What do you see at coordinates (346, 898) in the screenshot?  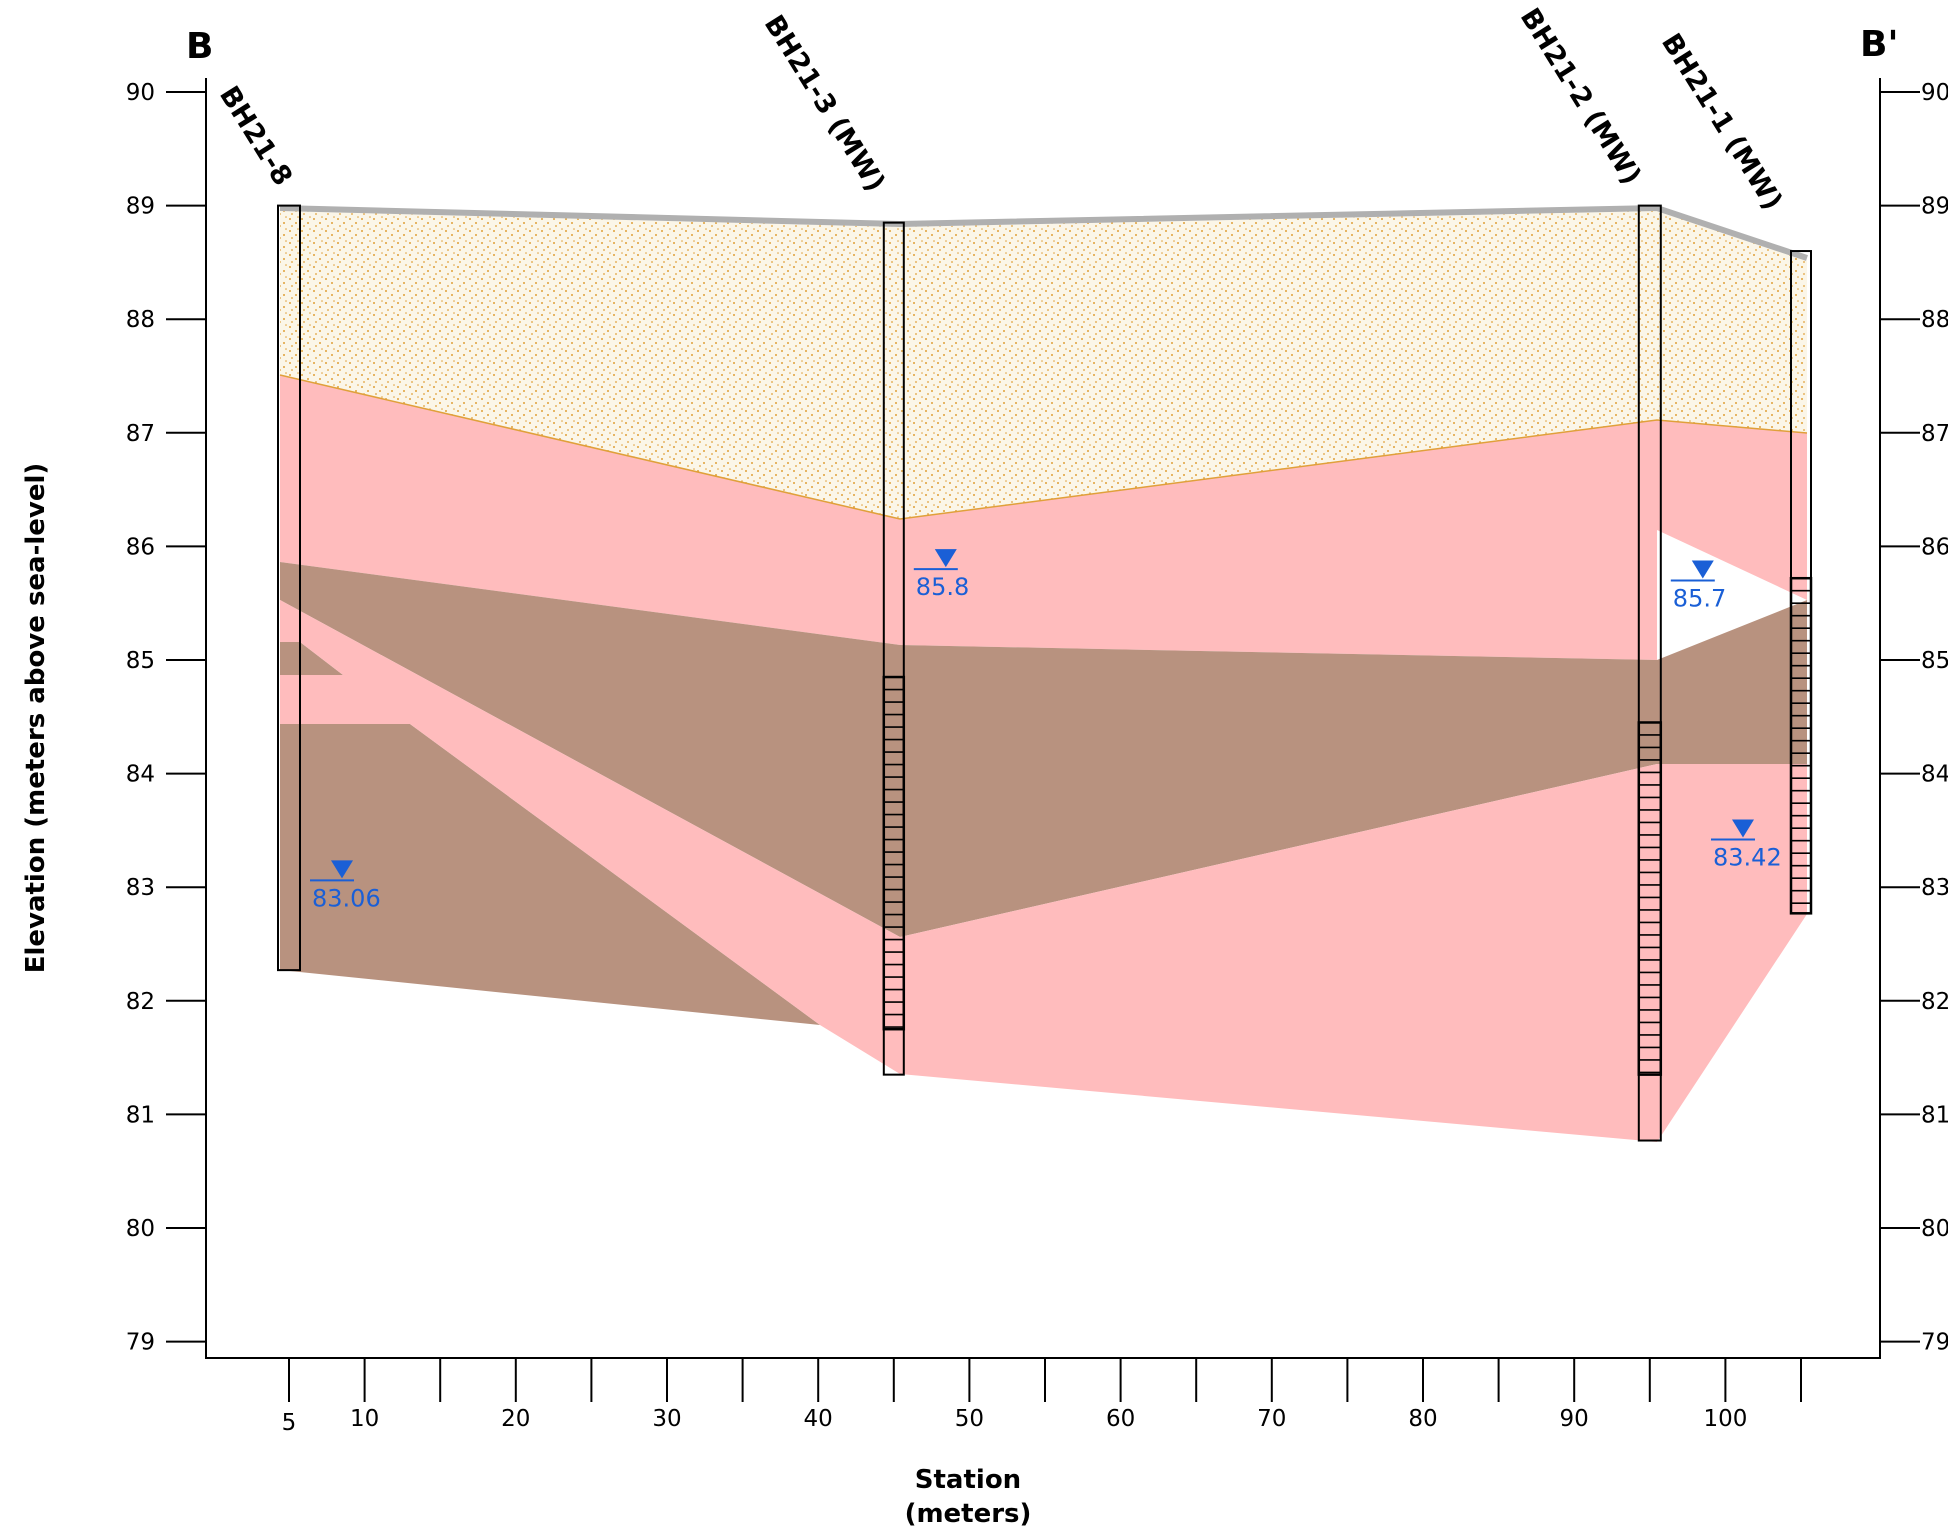 I see `water-level-label: 83.06` at bounding box center [346, 898].